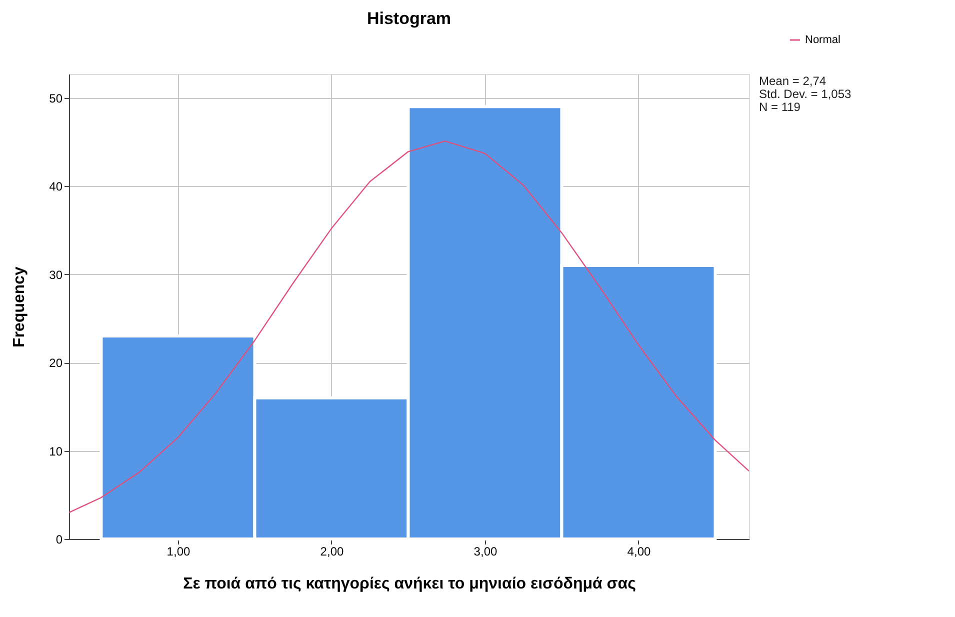  Describe the element at coordinates (332, 551) in the screenshot. I see `x-tick-label: 2,00` at that location.